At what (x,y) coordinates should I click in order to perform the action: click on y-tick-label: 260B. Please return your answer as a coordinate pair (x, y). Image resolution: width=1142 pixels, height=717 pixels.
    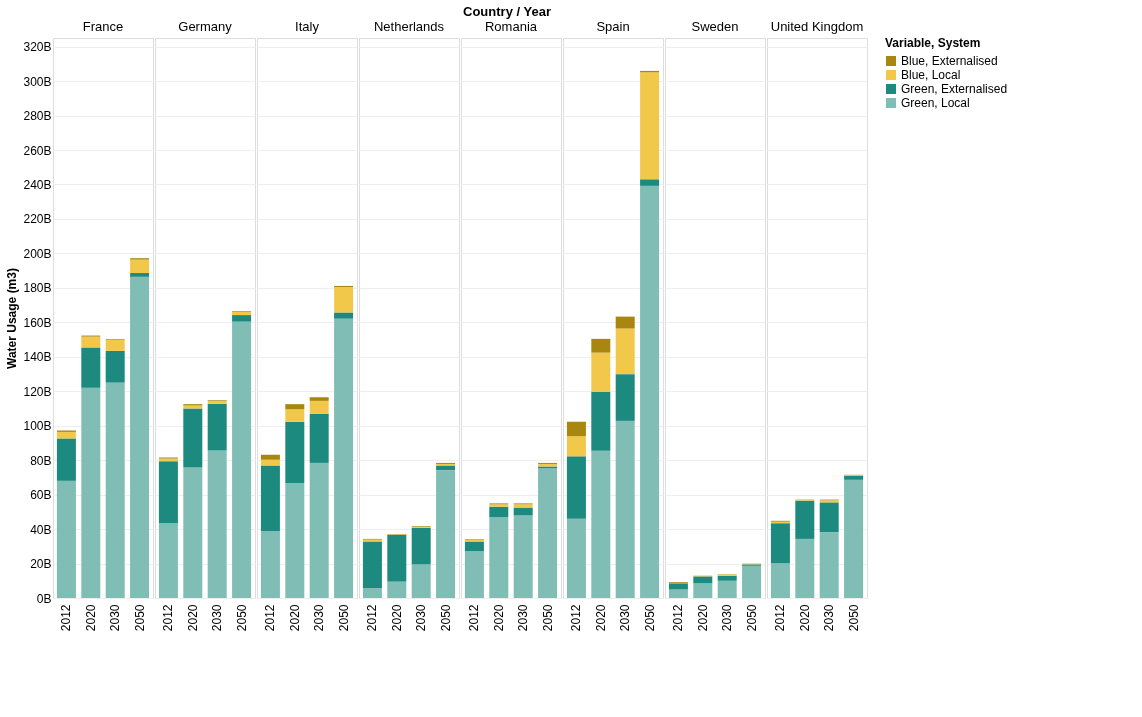
    Looking at the image, I should click on (37, 150).